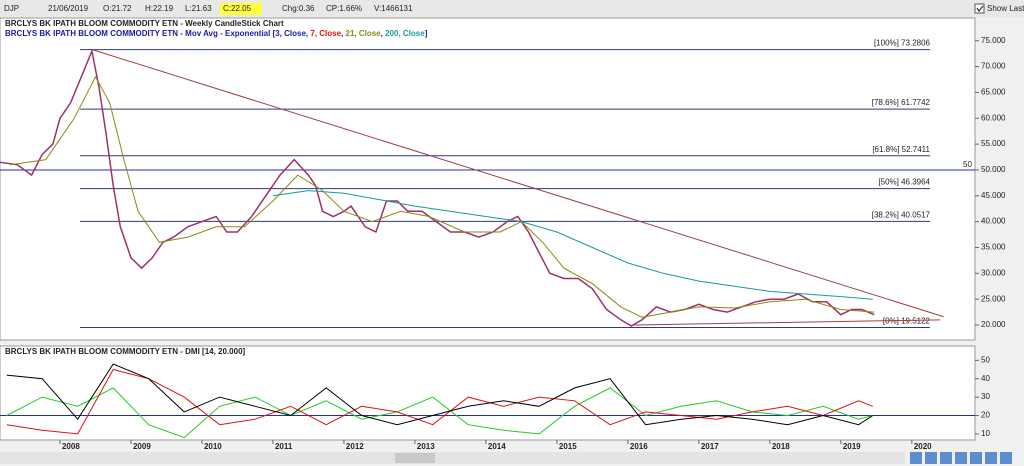 Image resolution: width=1024 pixels, height=466 pixels. What do you see at coordinates (568, 446) in the screenshot?
I see `x-tick-label: 2015` at bounding box center [568, 446].